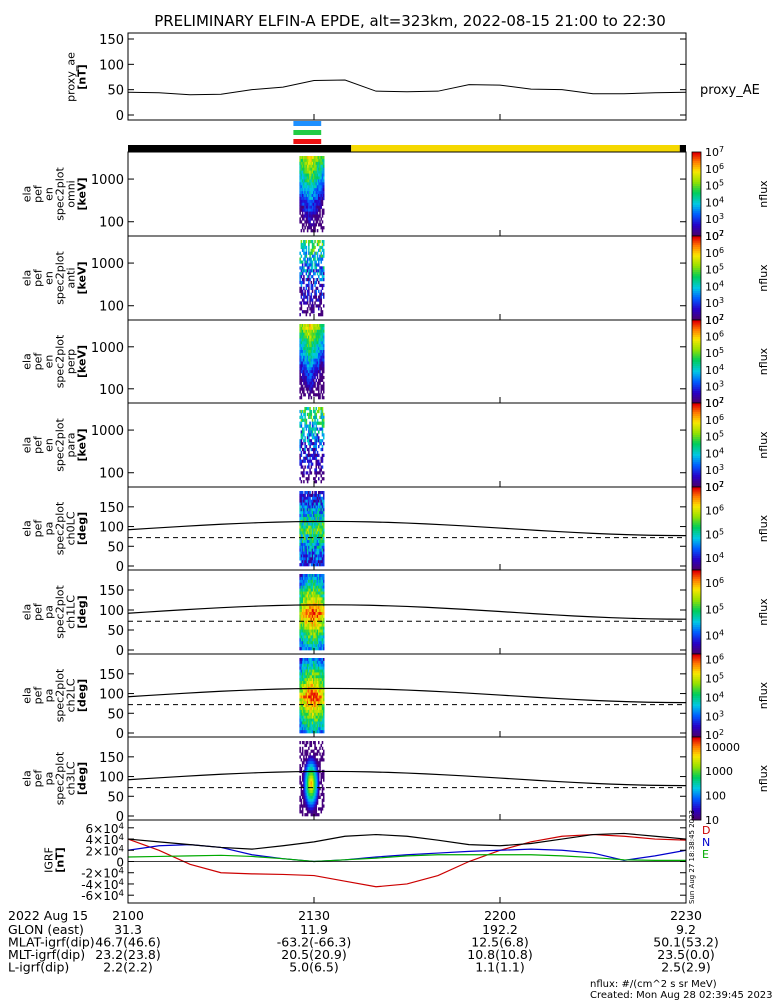 This screenshot has height=1000, width=775. What do you see at coordinates (714, 558) in the screenshot?
I see `colorbar-tick-label: 104` at bounding box center [714, 558].